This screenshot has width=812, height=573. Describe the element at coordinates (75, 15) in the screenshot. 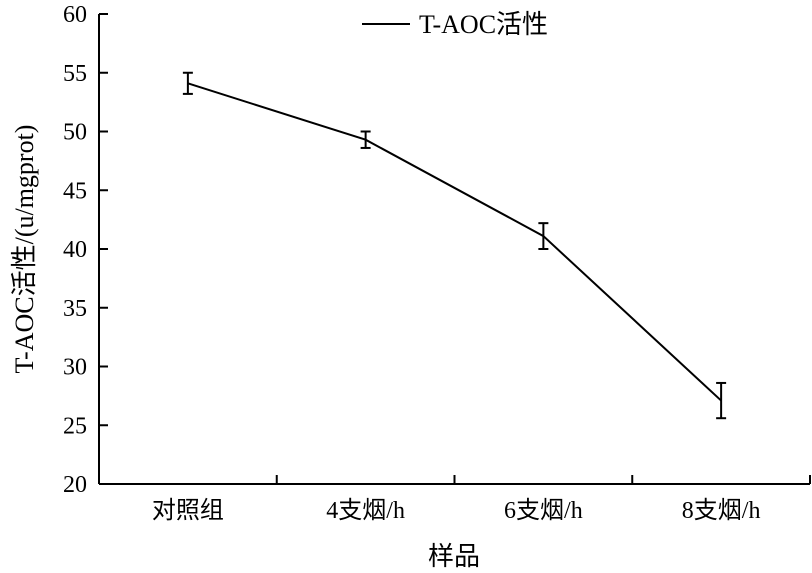

I see `y-tick-label: 60` at that location.